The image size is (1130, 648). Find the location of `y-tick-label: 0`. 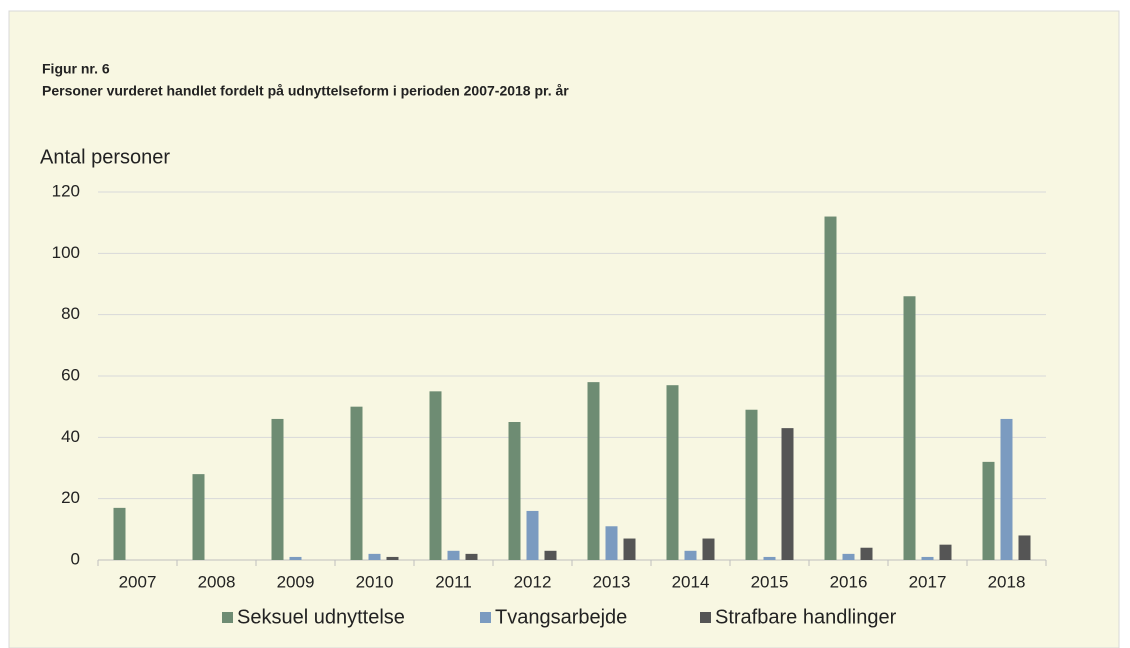

y-tick-label: 0 is located at coordinates (75, 558).